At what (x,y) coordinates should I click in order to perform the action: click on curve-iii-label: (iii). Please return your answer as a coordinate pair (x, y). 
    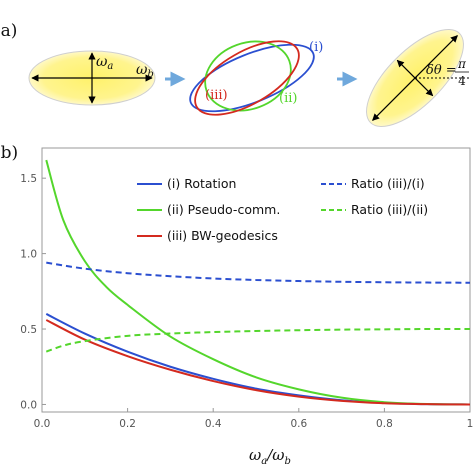
    Looking at the image, I should click on (216, 95).